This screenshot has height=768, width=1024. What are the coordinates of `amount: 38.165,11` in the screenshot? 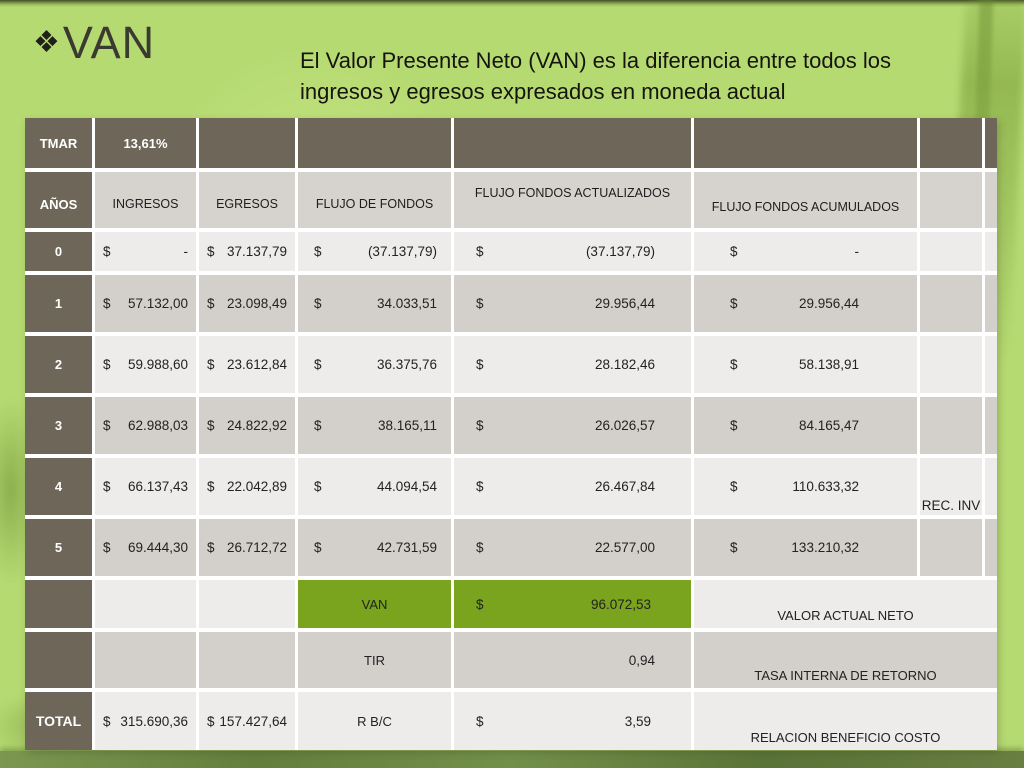 It's located at (407, 425).